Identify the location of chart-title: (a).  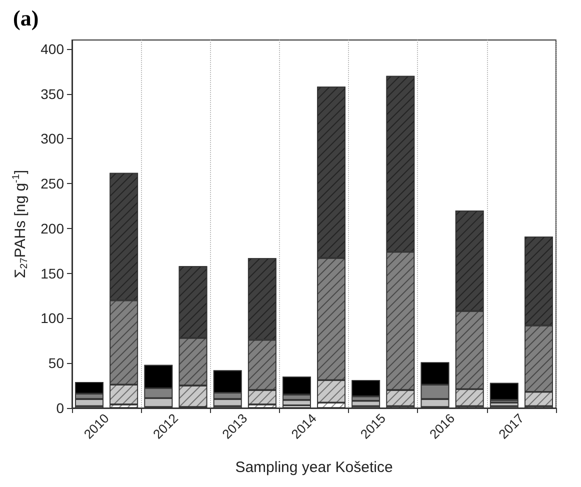
(26, 18).